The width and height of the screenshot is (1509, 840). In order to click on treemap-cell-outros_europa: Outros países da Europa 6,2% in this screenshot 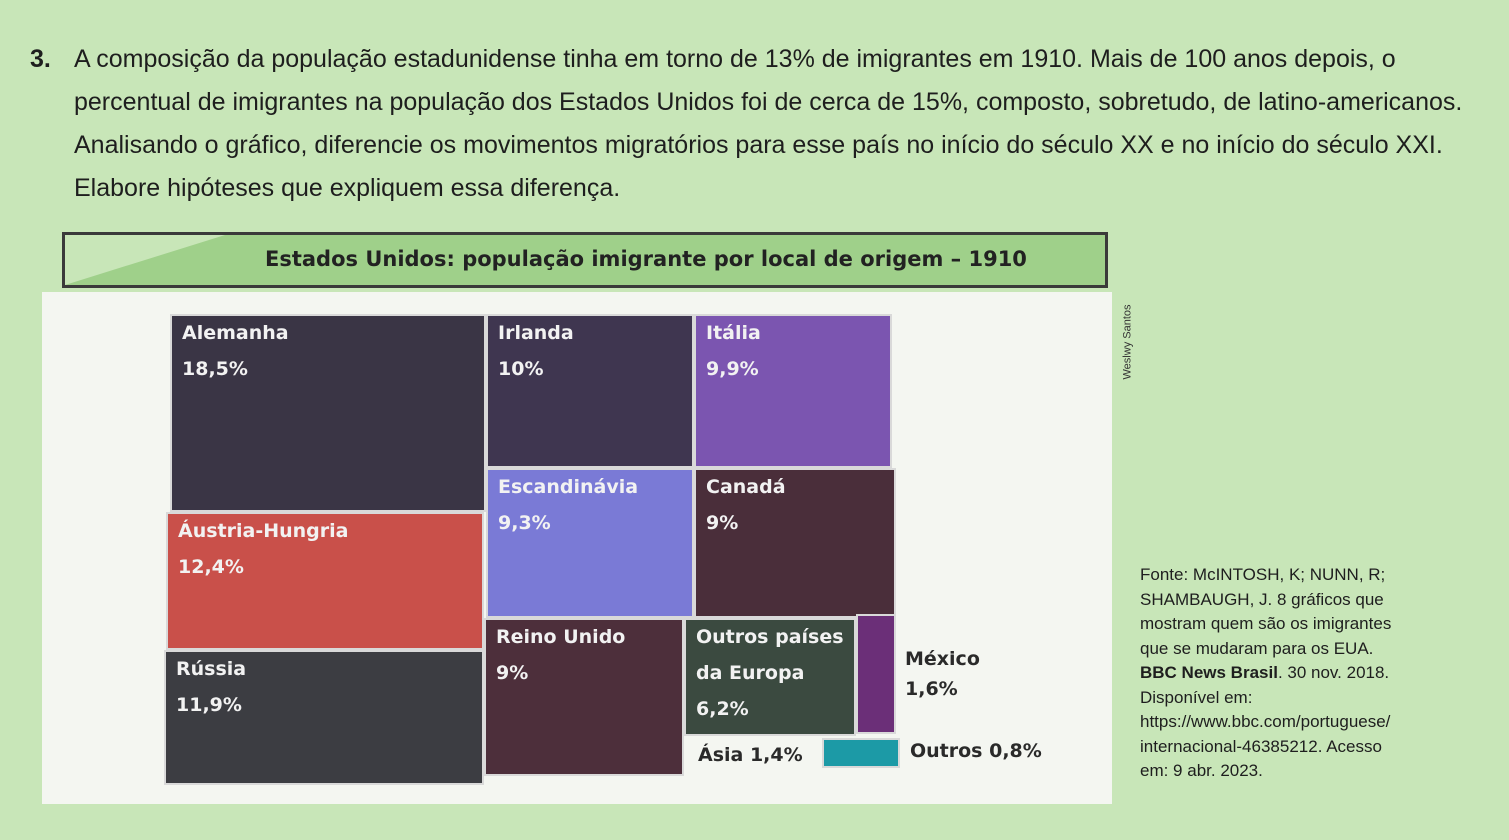, I will do `click(770, 677)`.